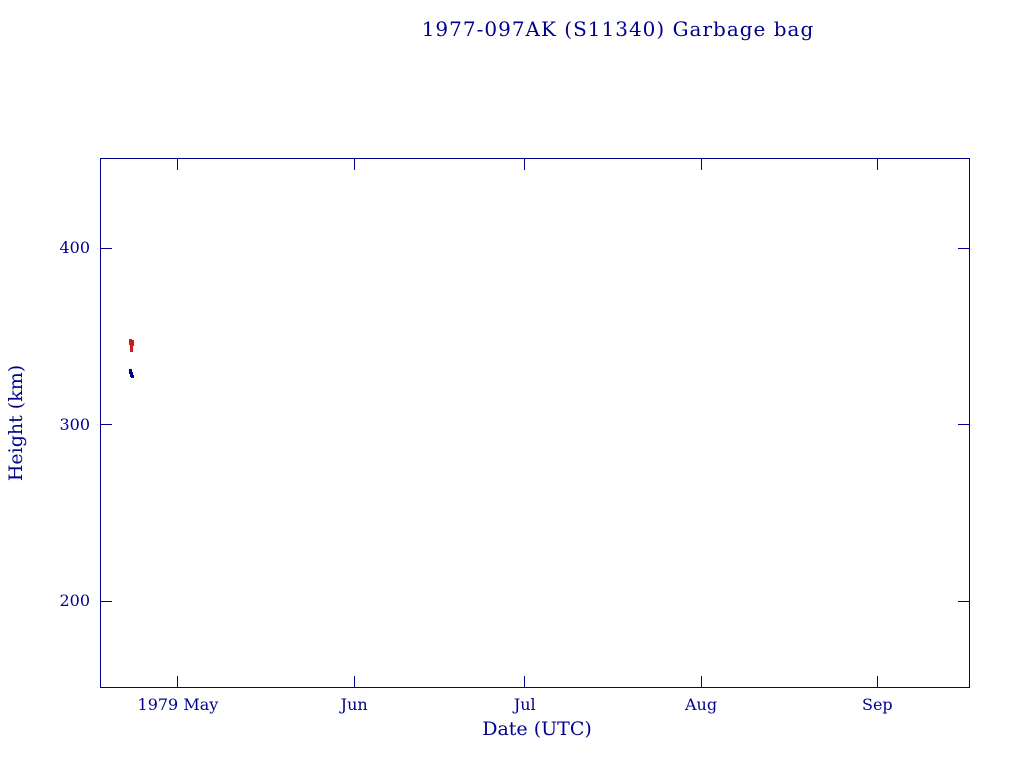 Image resolution: width=1024 pixels, height=768 pixels. What do you see at coordinates (178, 704) in the screenshot?
I see `x-tick-label: 1979 May` at bounding box center [178, 704].